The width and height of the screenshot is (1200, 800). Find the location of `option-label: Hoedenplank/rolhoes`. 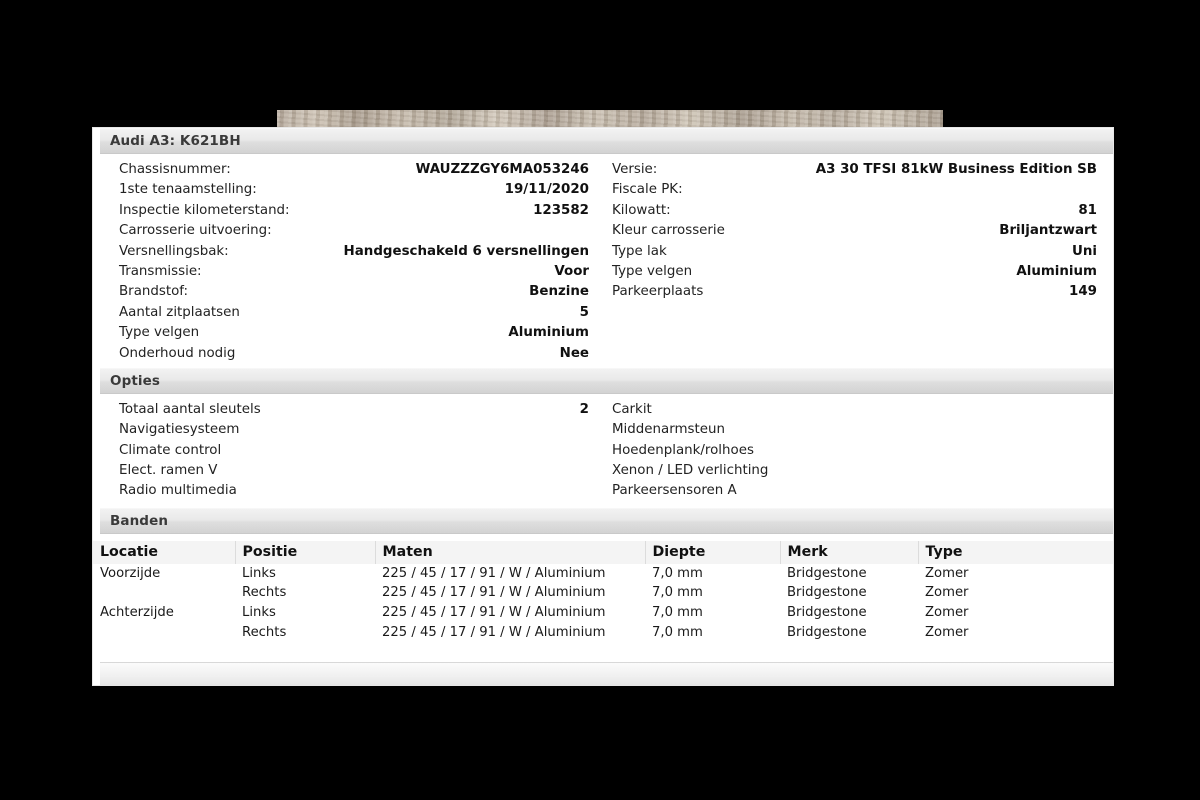

option-label: Hoedenplank/rolhoes is located at coordinates (683, 450).